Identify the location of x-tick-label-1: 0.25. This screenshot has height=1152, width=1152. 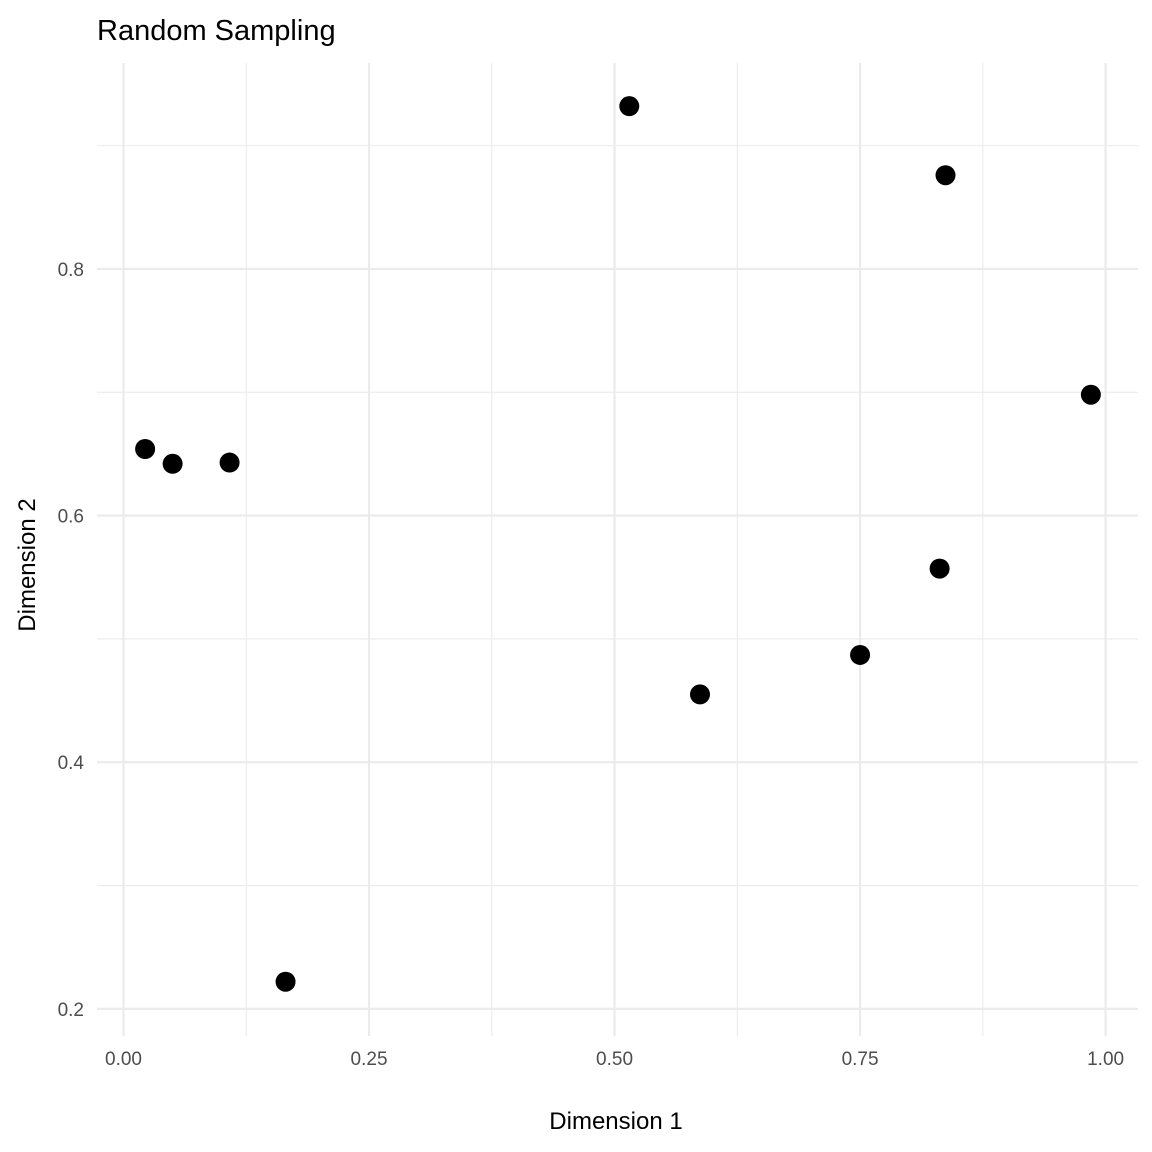
(369, 1059).